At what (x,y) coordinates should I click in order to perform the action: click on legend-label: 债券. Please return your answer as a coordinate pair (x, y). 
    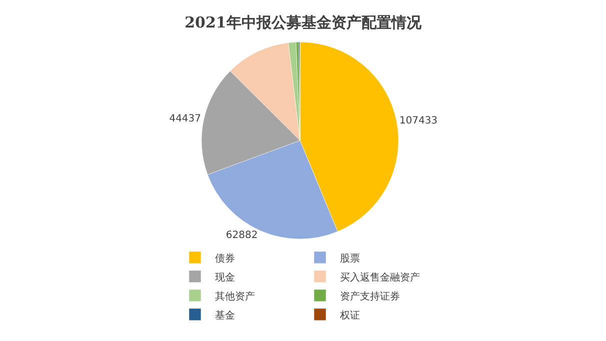
    Looking at the image, I should click on (225, 258).